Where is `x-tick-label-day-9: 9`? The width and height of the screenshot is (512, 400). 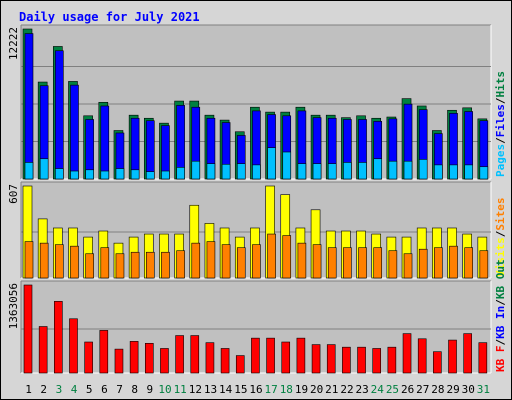
x-tick-label-day-9: 9 is located at coordinates (150, 389).